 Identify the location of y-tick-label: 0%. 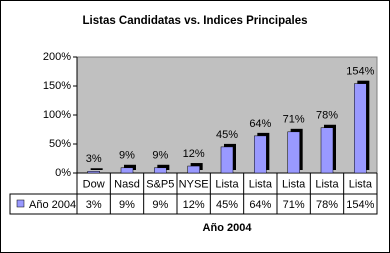
(63, 173).